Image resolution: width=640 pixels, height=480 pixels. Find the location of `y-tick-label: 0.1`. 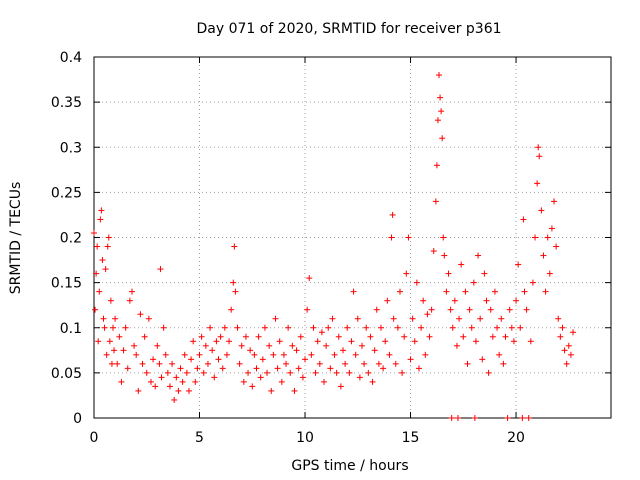

y-tick-label: 0.1 is located at coordinates (71, 329).